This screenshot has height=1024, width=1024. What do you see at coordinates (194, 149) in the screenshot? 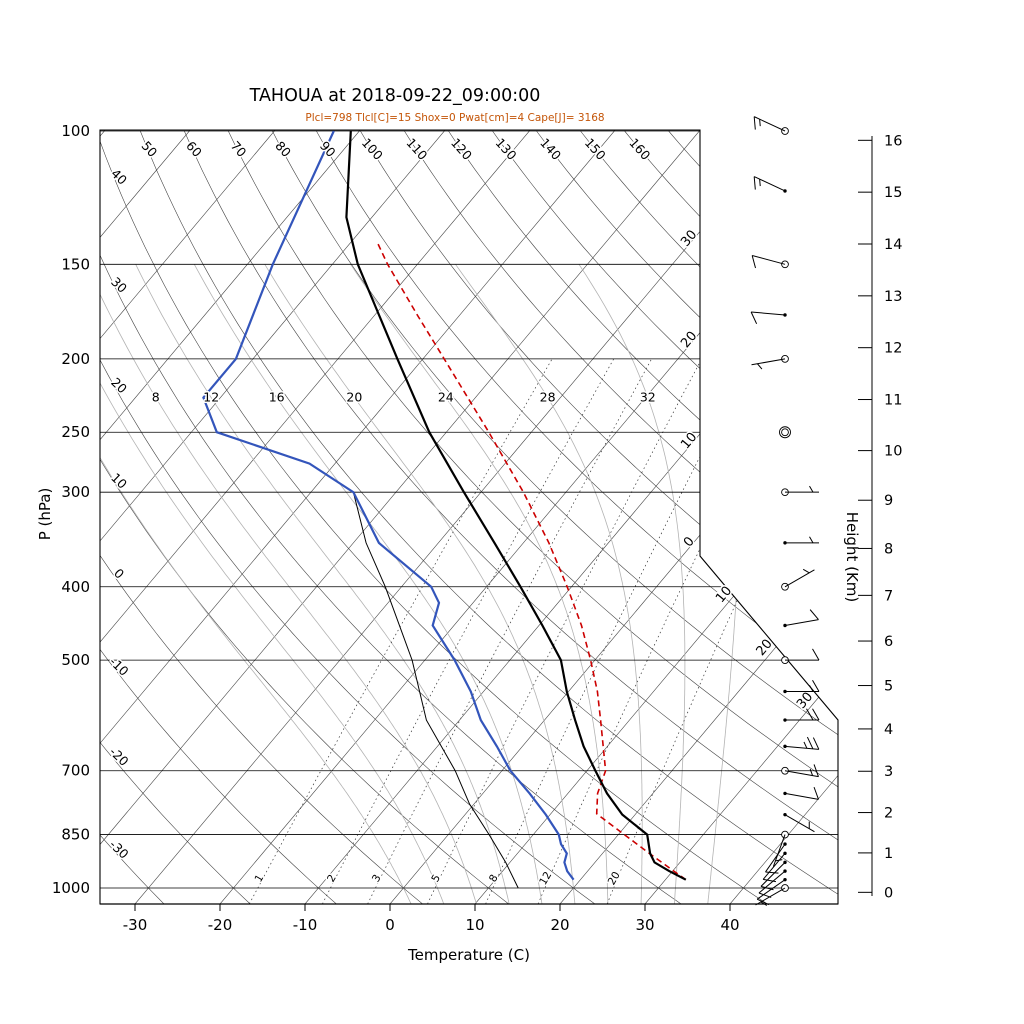
I see `svg-text: 60` at bounding box center [194, 149].